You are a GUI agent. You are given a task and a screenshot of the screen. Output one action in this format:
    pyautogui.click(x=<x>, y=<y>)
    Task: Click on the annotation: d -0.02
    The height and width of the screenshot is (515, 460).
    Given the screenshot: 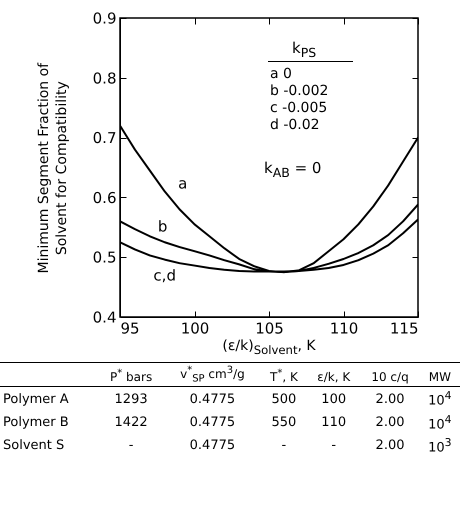 What is the action you would take?
    pyautogui.click(x=295, y=125)
    